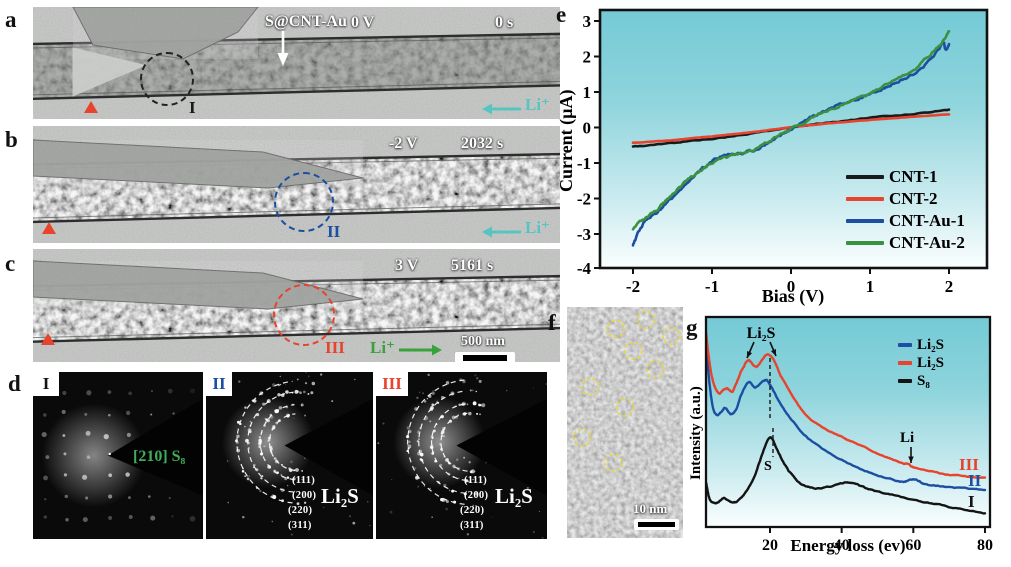 The width and height of the screenshot is (1011, 567). What do you see at coordinates (584, 234) in the screenshot?
I see `svg-text: -3` at bounding box center [584, 234].